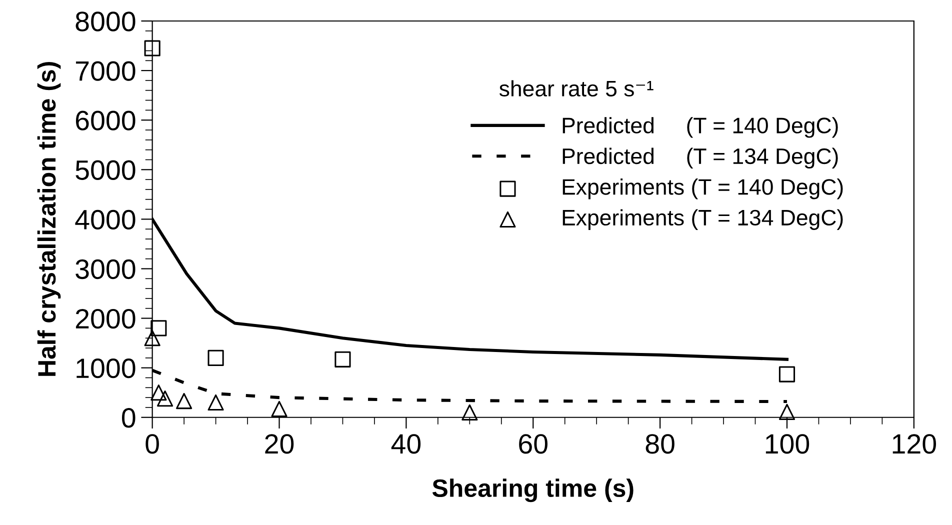 Image resolution: width=952 pixels, height=525 pixels. Describe the element at coordinates (700, 127) in the screenshot. I see `legend-label: Predicted (T = 140 DegC)` at that location.